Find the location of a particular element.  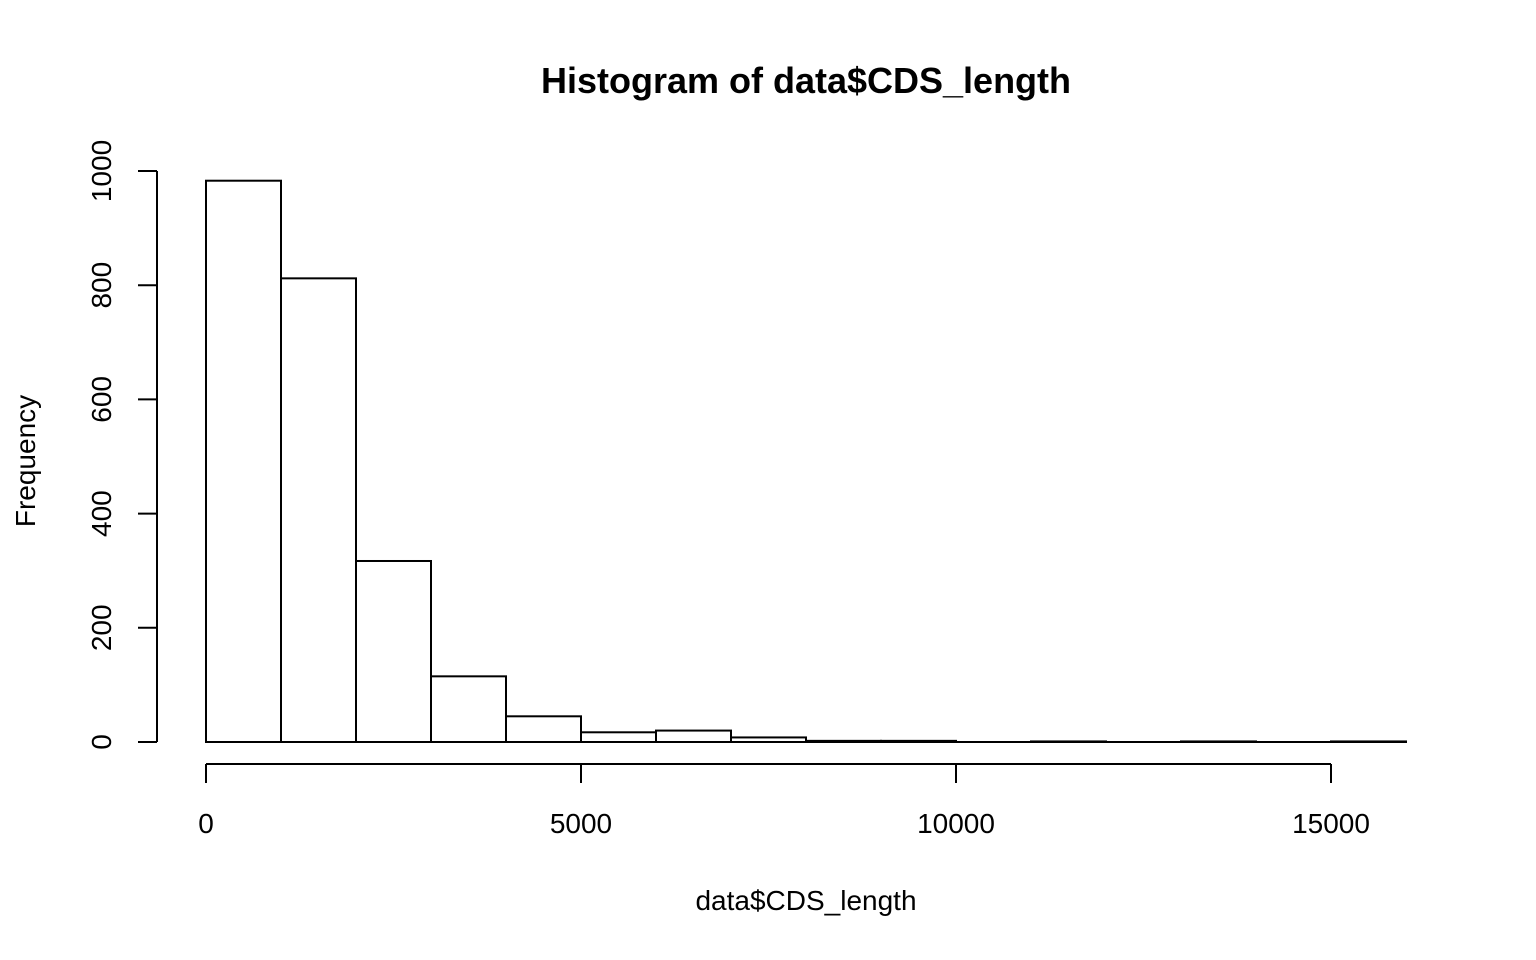

x-tick-label-15000: 15000 is located at coordinates (1331, 823).